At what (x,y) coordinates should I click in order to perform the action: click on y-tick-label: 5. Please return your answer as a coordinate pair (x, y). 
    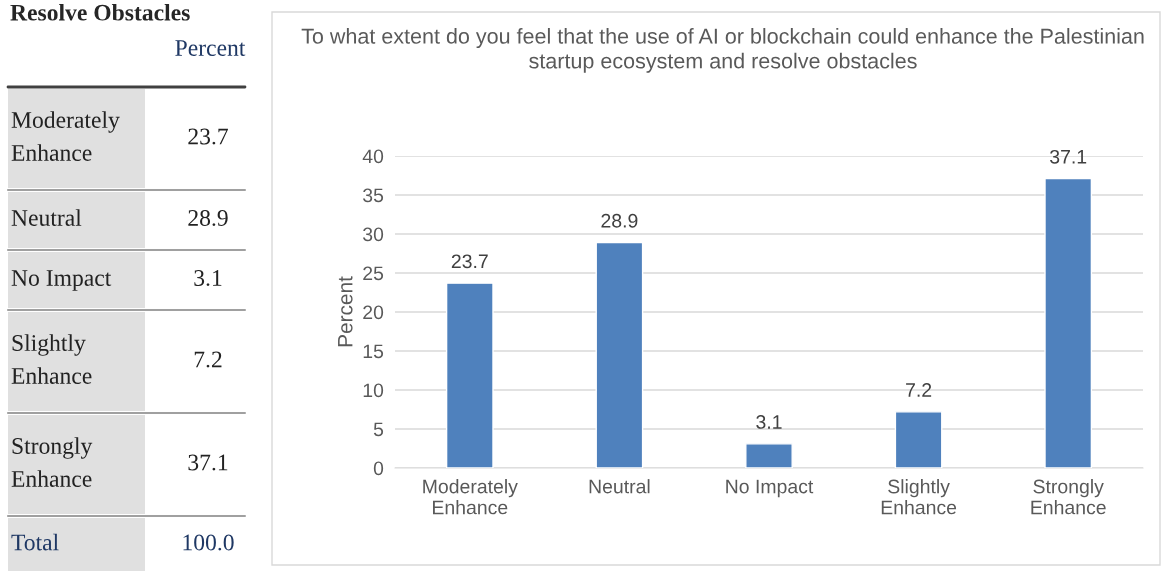
    Looking at the image, I should click on (378, 429).